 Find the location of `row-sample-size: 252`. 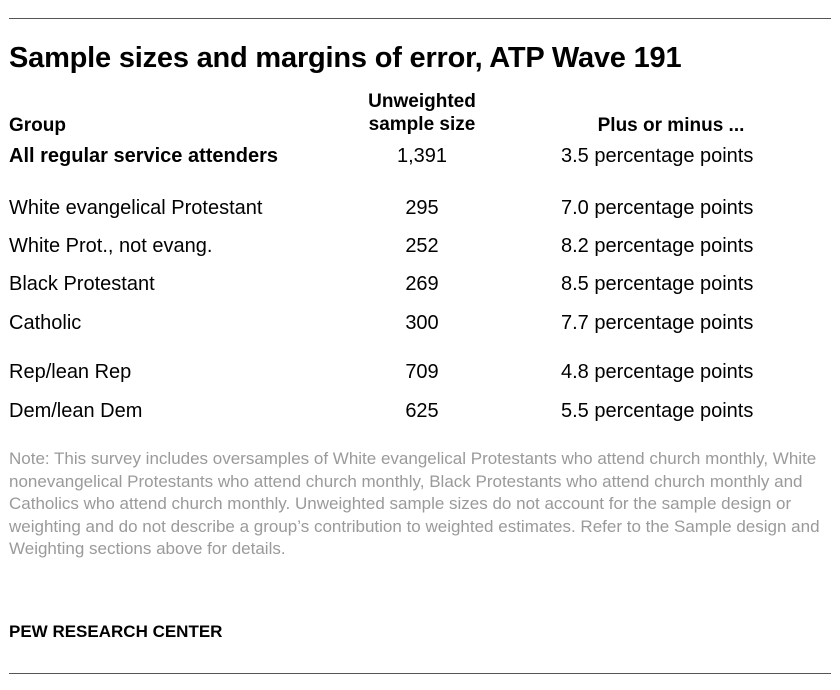

row-sample-size: 252 is located at coordinates (422, 246).